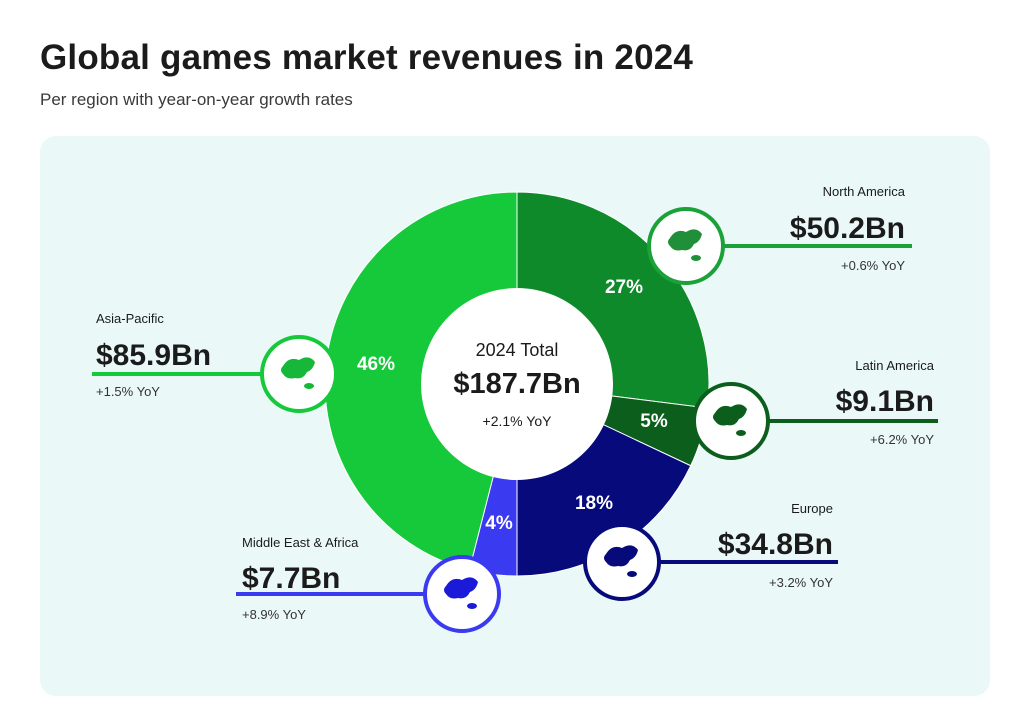 The width and height of the screenshot is (1024, 717). Describe the element at coordinates (274, 614) in the screenshot. I see `region-growth: +8.9% YoY` at that location.